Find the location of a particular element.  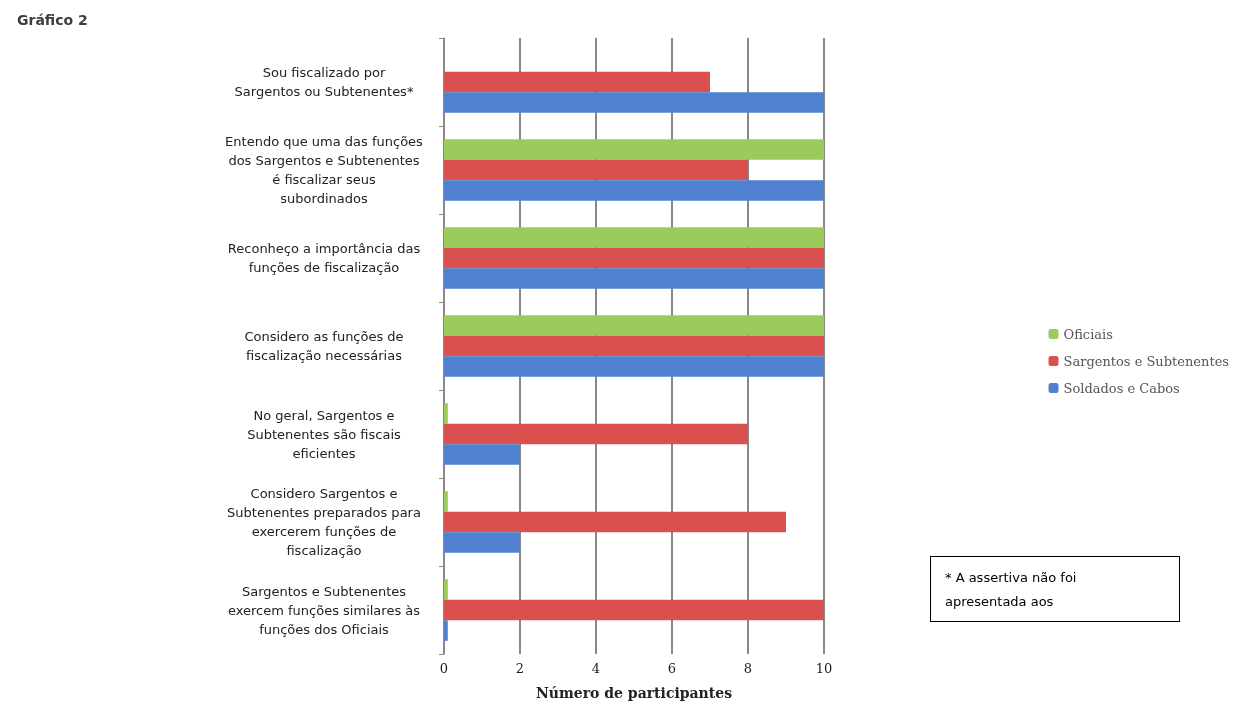

y-tick-label: Sou fiscalizado por Sargentos ou Subtenentes* is located at coordinates (324, 82).